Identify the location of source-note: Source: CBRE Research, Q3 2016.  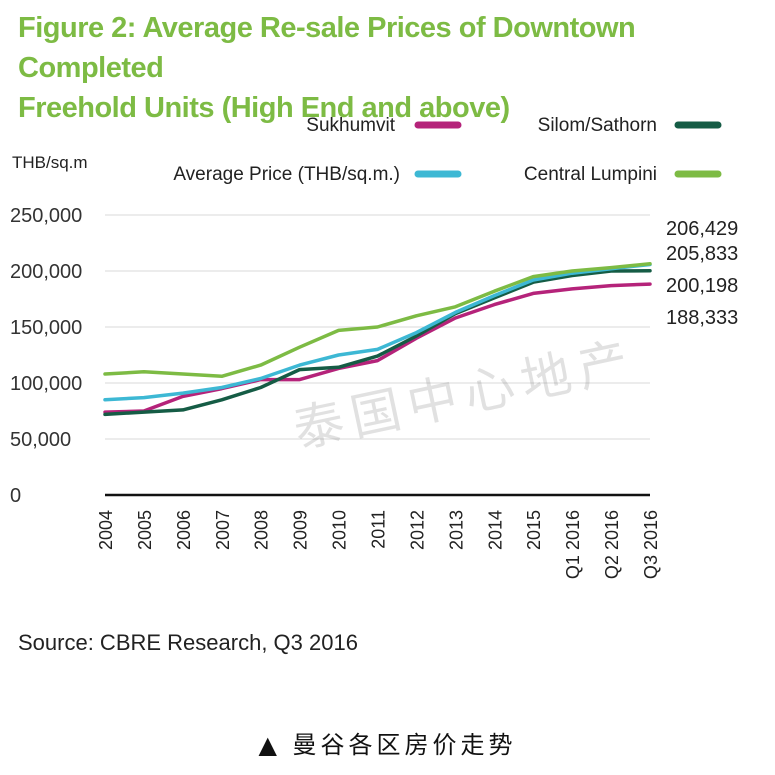
(188, 642).